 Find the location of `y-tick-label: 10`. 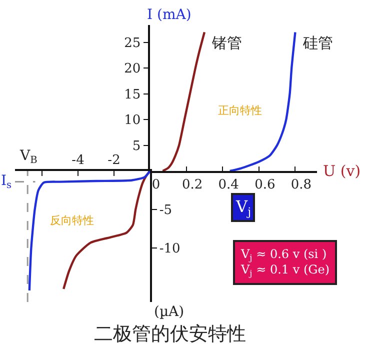

y-tick-label: 10 is located at coordinates (132, 120).